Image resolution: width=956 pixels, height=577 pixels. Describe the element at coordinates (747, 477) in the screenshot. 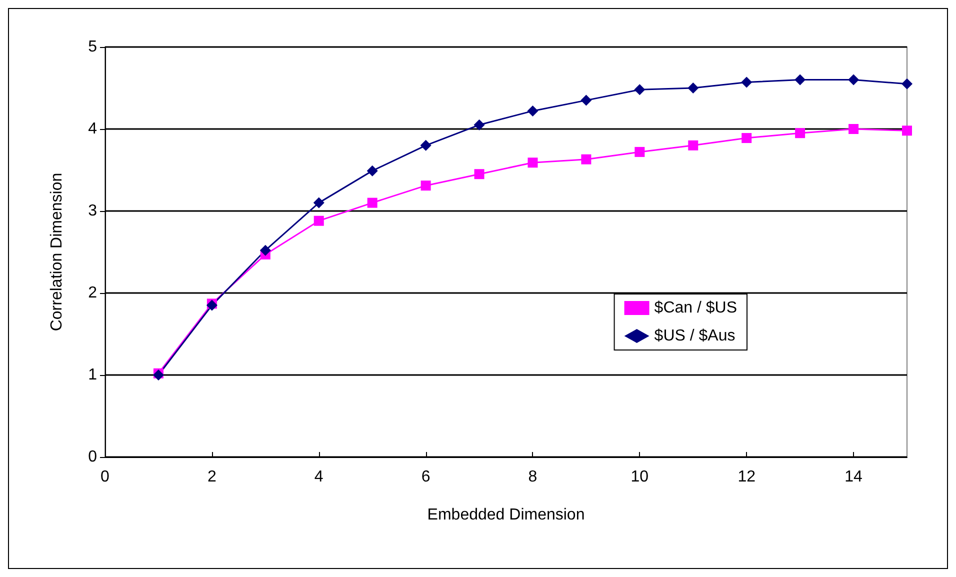

I see `x-tick-label: 12` at that location.